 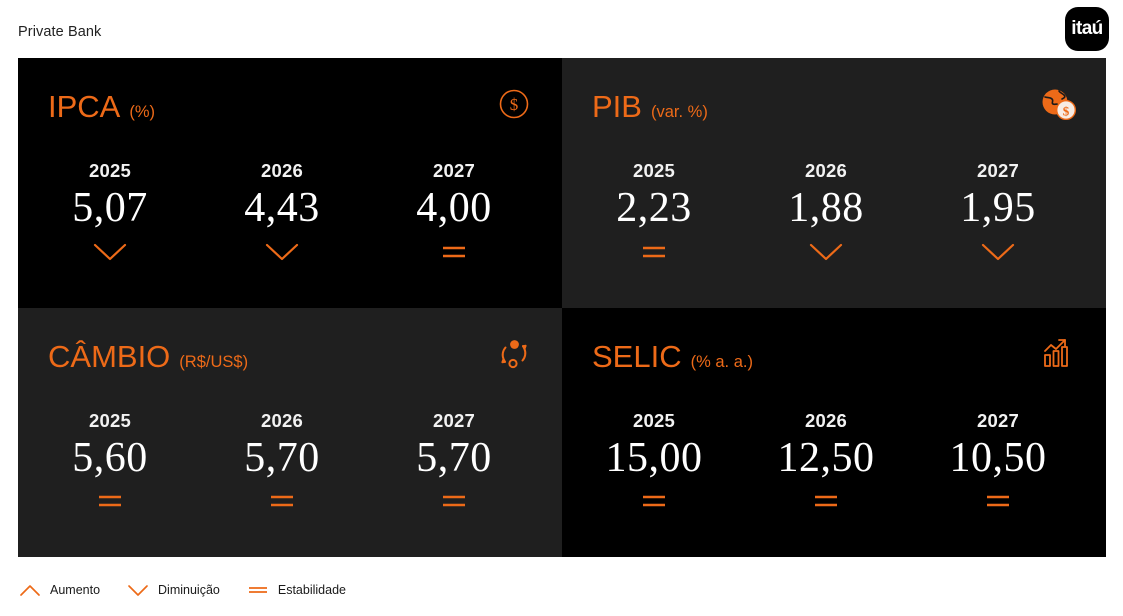 I want to click on dollar-circle-icon: $, so click(x=514, y=104).